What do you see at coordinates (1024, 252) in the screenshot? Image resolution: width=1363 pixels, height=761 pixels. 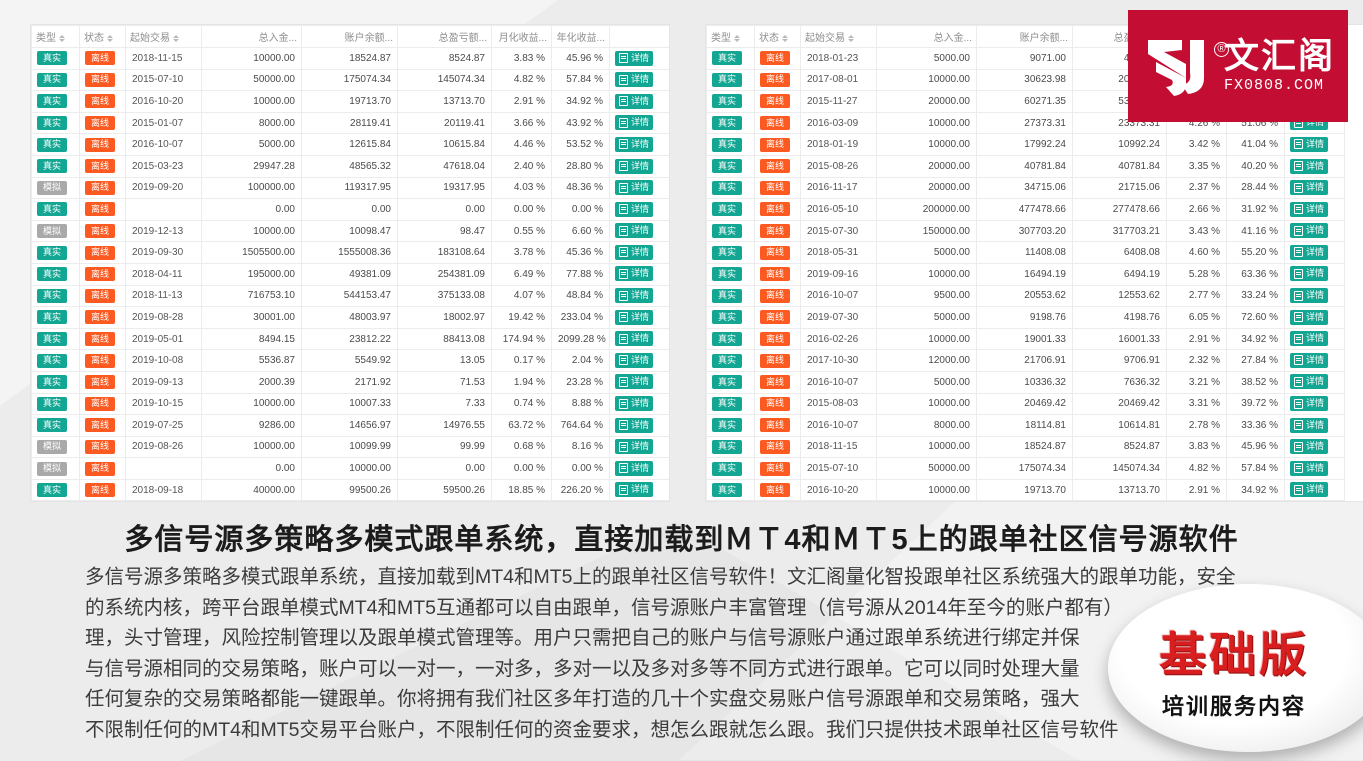 I see `value-cell: 11408.08` at bounding box center [1024, 252].